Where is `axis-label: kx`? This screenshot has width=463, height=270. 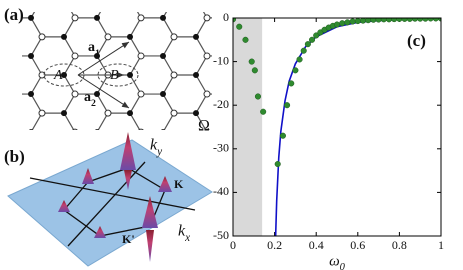
axis-label: kx is located at coordinates (184, 233).